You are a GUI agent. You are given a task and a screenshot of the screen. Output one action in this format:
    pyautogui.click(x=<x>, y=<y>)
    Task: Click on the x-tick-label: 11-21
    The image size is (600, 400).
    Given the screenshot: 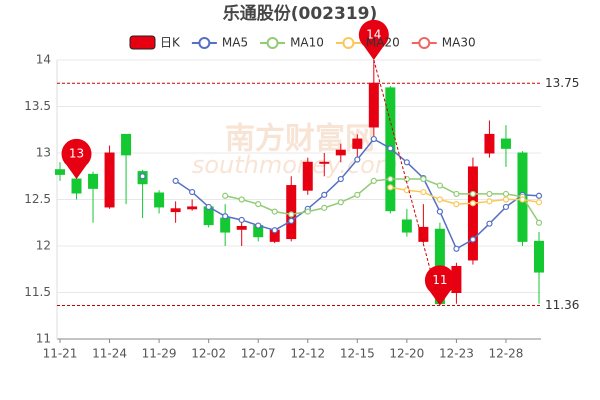 What is the action you would take?
    pyautogui.click(x=60, y=354)
    